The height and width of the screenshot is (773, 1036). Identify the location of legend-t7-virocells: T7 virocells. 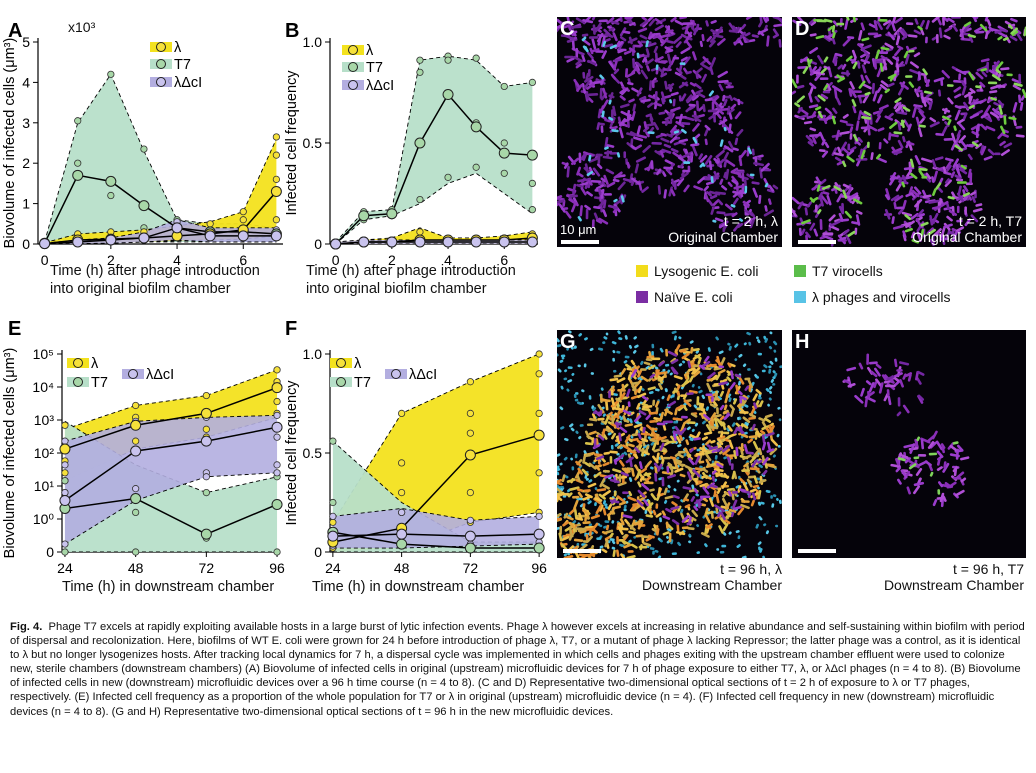
(838, 271).